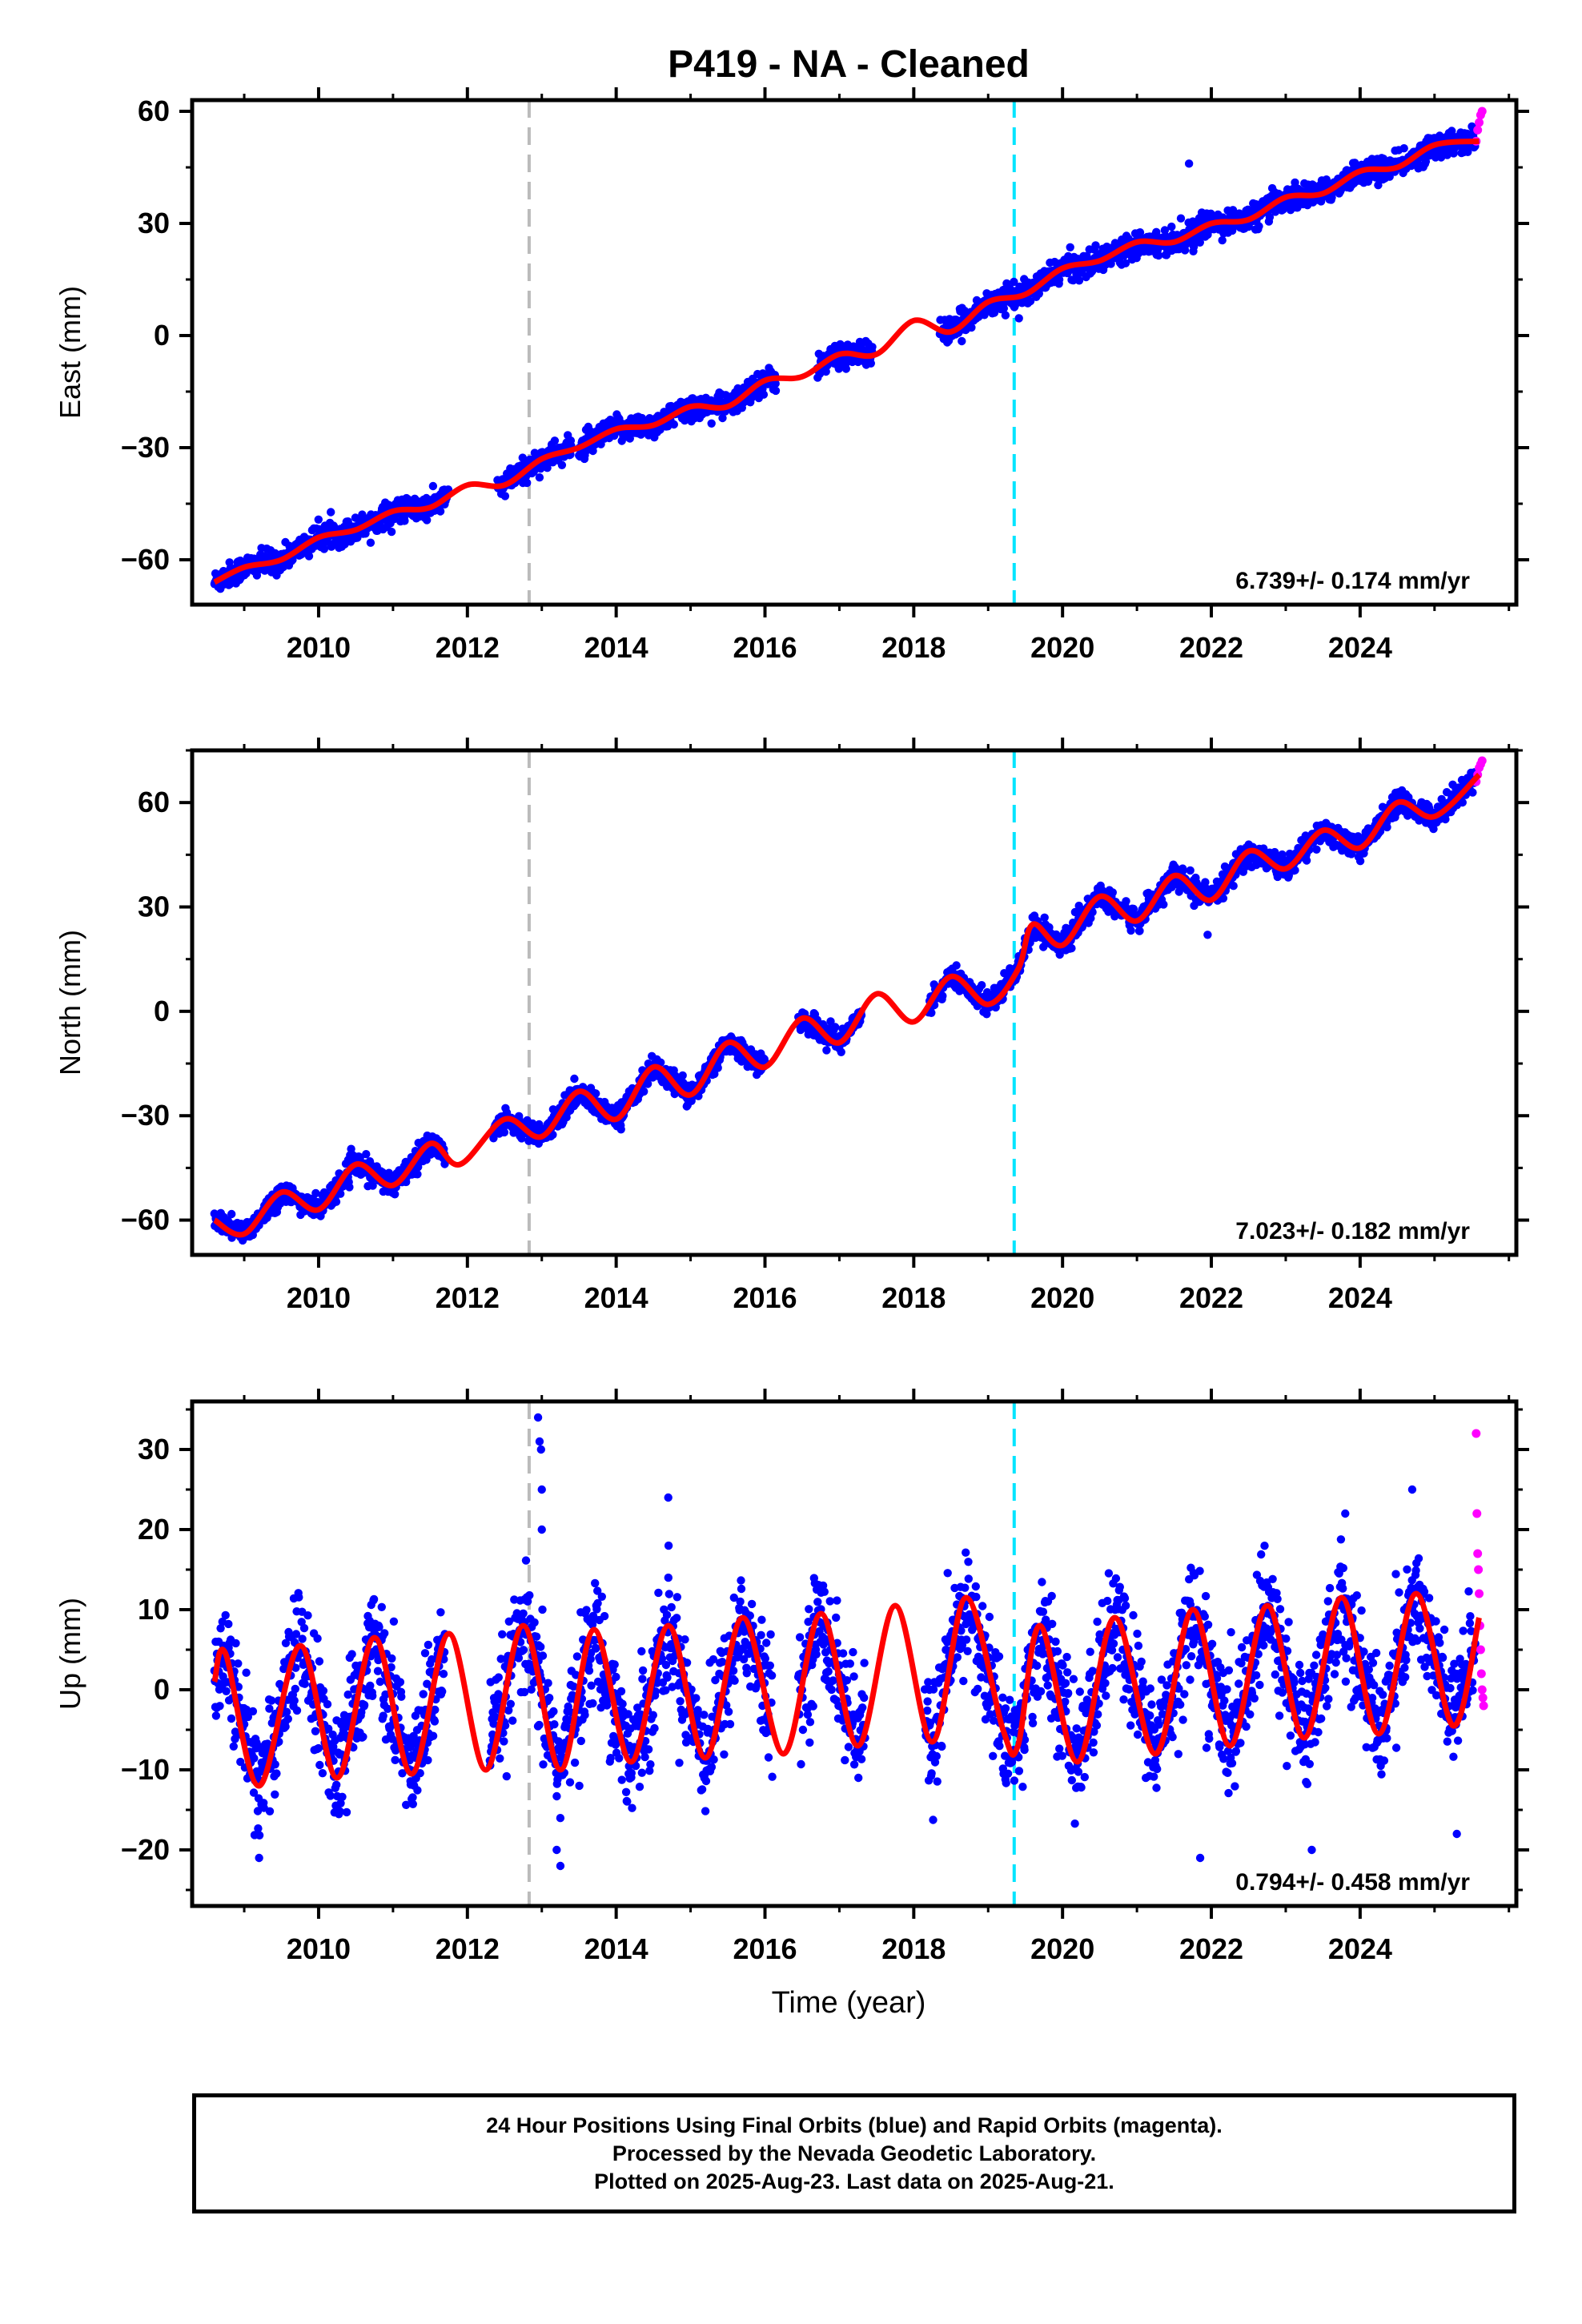 Image resolution: width=1582 pixels, height=2324 pixels. Describe the element at coordinates (162, 335) in the screenshot. I see `y-tick-label: 0` at that location.